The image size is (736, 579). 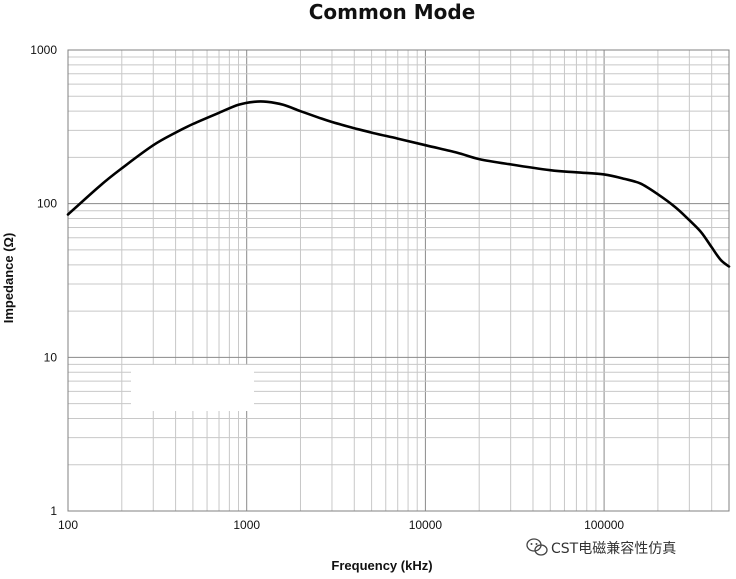 I want to click on x-tick-labels: 100 1000 10000 100000, so click(x=341, y=525).